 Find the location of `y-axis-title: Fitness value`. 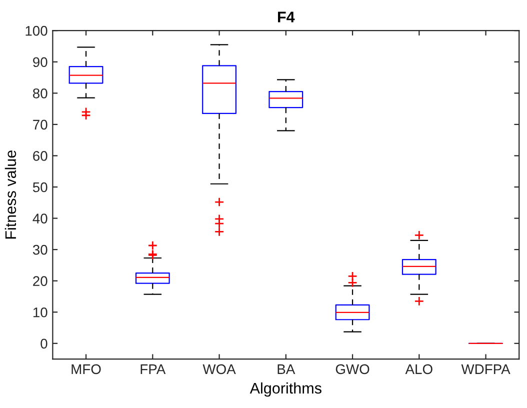

y-axis-title: Fitness value is located at coordinates (10, 194).